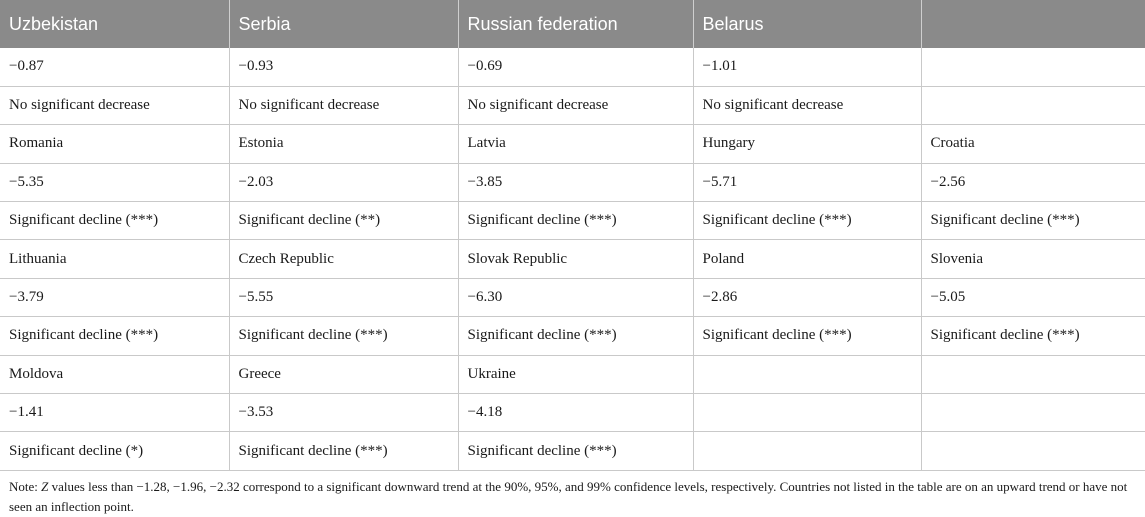  I want to click on table-cell: Hungary, so click(807, 144).